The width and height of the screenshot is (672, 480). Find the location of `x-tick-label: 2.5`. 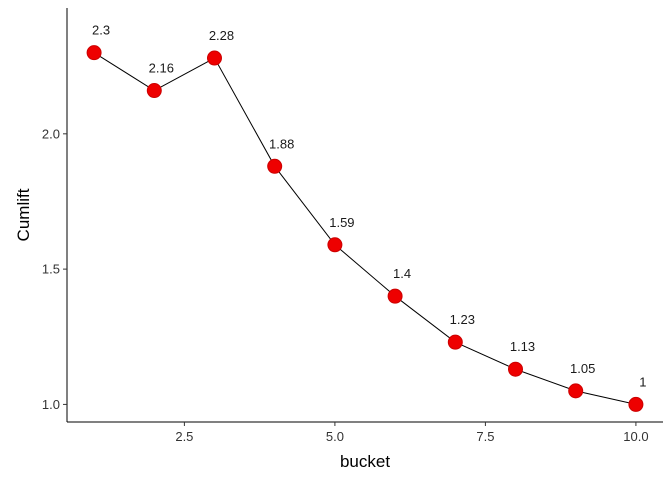

x-tick-label: 2.5 is located at coordinates (184, 436).